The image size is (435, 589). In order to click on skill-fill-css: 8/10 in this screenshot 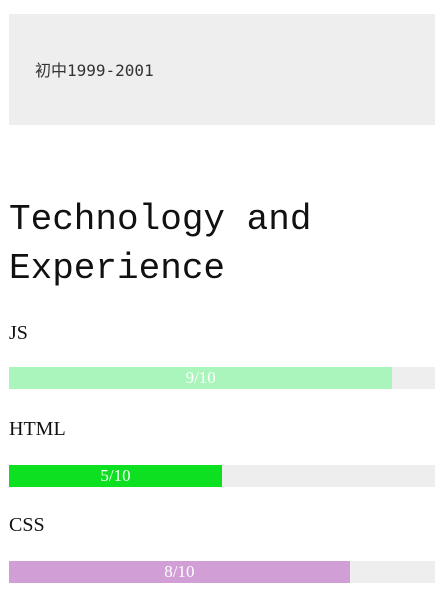, I will do `click(179, 572)`.